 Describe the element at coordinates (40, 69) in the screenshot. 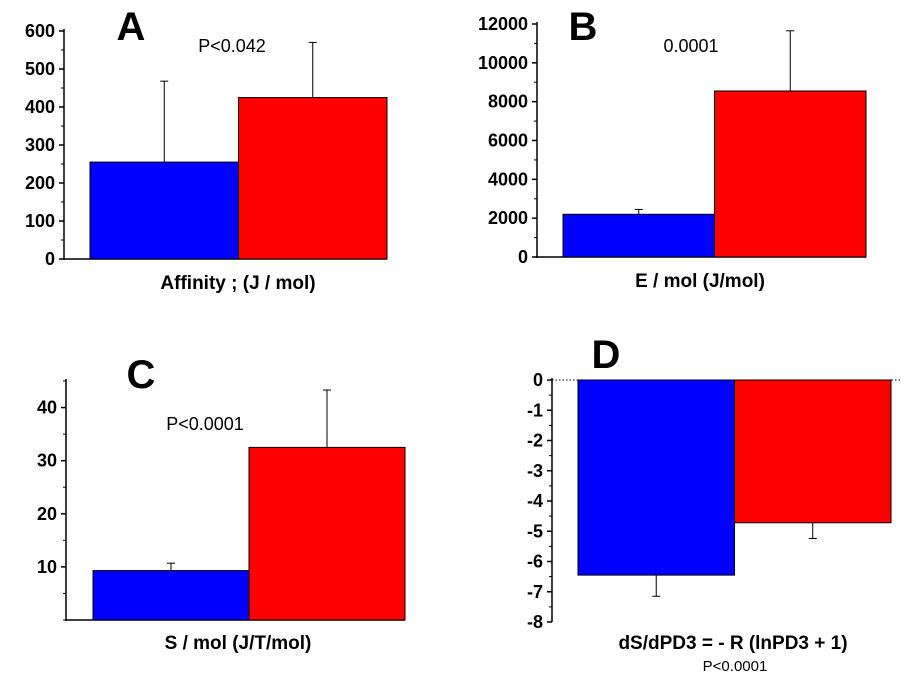

I see `y-tick-label: 500` at that location.